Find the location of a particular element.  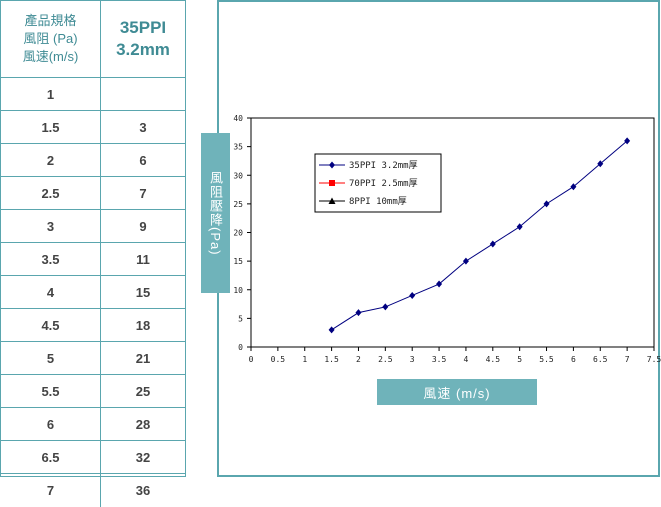

x-tick-label: 7.5 is located at coordinates (654, 359).